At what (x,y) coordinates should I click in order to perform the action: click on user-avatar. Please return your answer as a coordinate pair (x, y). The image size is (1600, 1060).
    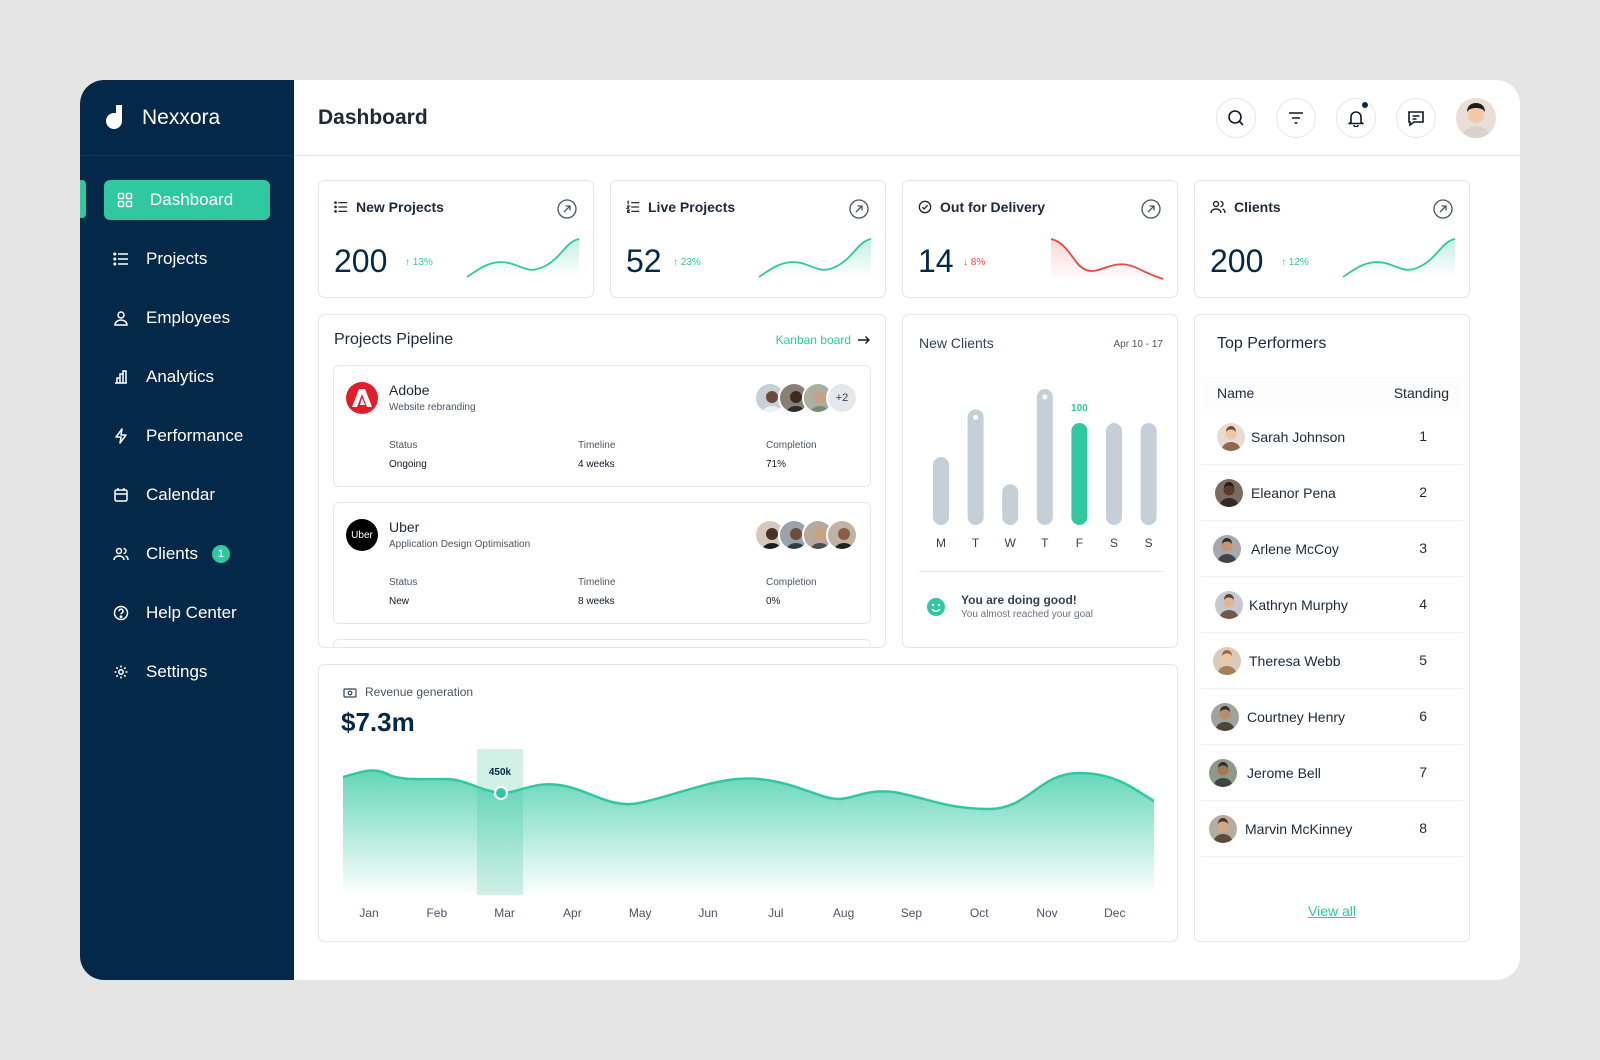
    Looking at the image, I should click on (1476, 118).